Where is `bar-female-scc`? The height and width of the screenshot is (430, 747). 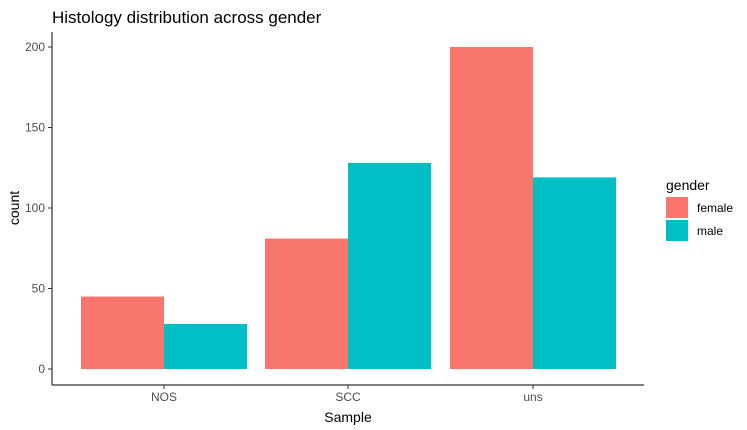 bar-female-scc is located at coordinates (306, 303).